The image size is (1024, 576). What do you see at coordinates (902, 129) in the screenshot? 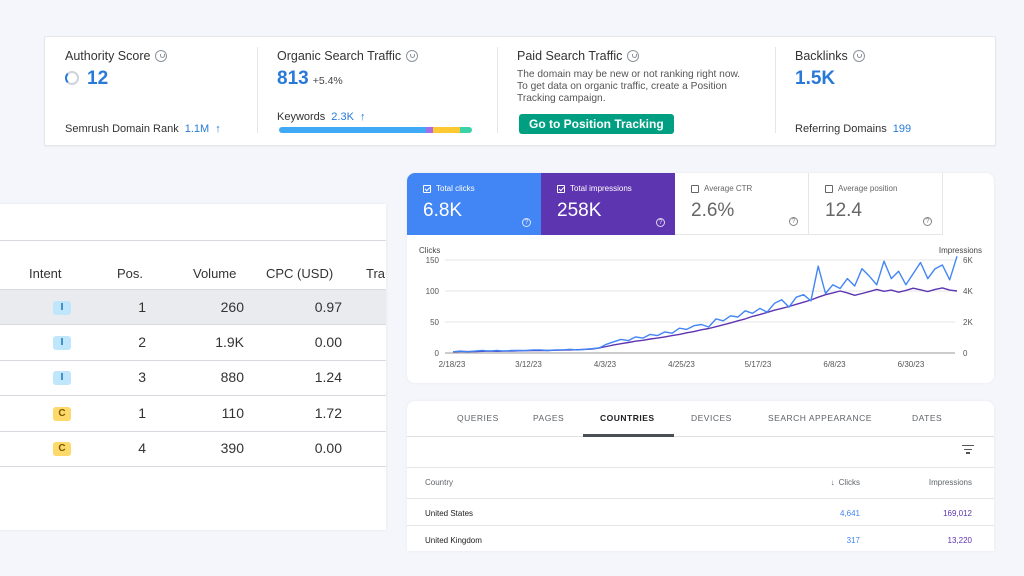
I see `referring-domains-value: 199` at bounding box center [902, 129].